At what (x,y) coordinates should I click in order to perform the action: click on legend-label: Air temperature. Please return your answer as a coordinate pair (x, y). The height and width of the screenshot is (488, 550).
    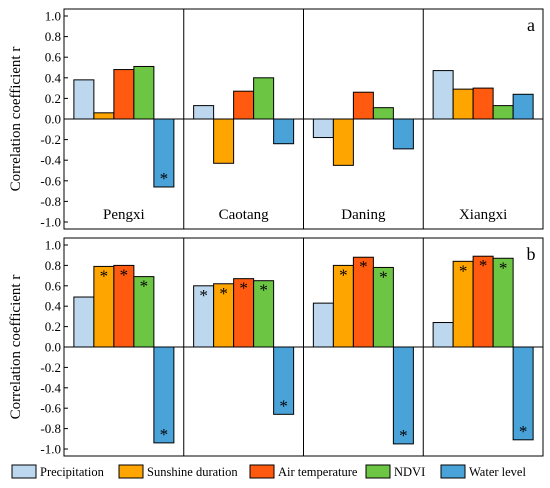
    Looking at the image, I should click on (318, 472).